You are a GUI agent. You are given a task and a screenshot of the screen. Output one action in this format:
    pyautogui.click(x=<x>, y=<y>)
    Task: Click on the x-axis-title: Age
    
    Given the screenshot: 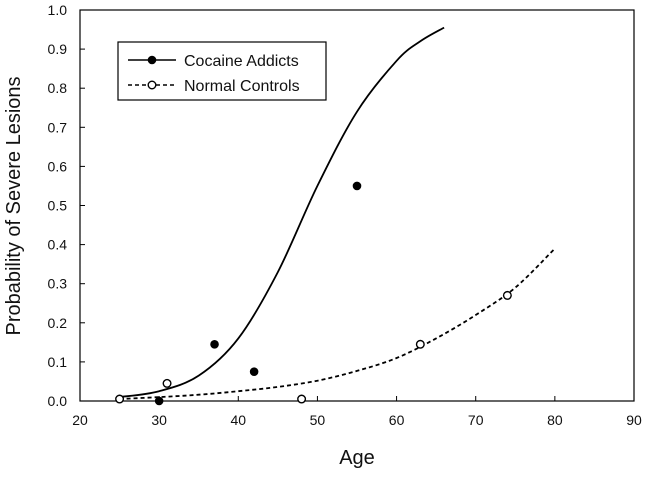 What is the action you would take?
    pyautogui.click(x=357, y=458)
    